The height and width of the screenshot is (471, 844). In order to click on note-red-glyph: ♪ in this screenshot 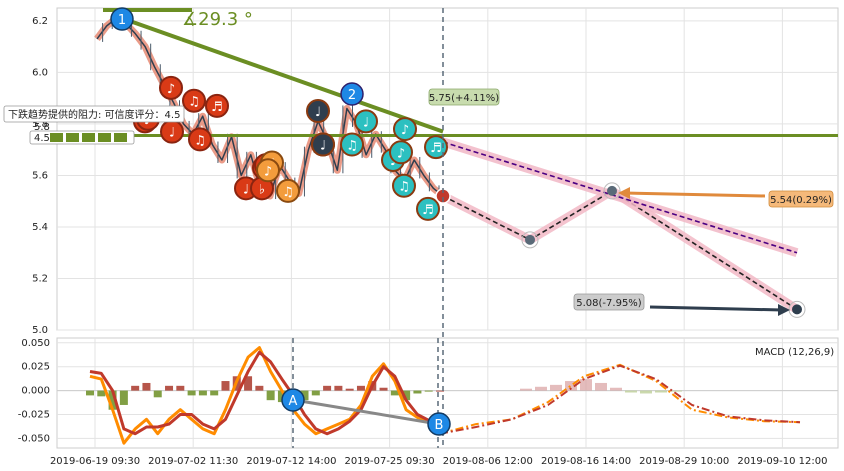, I will do `click(171, 89)`.